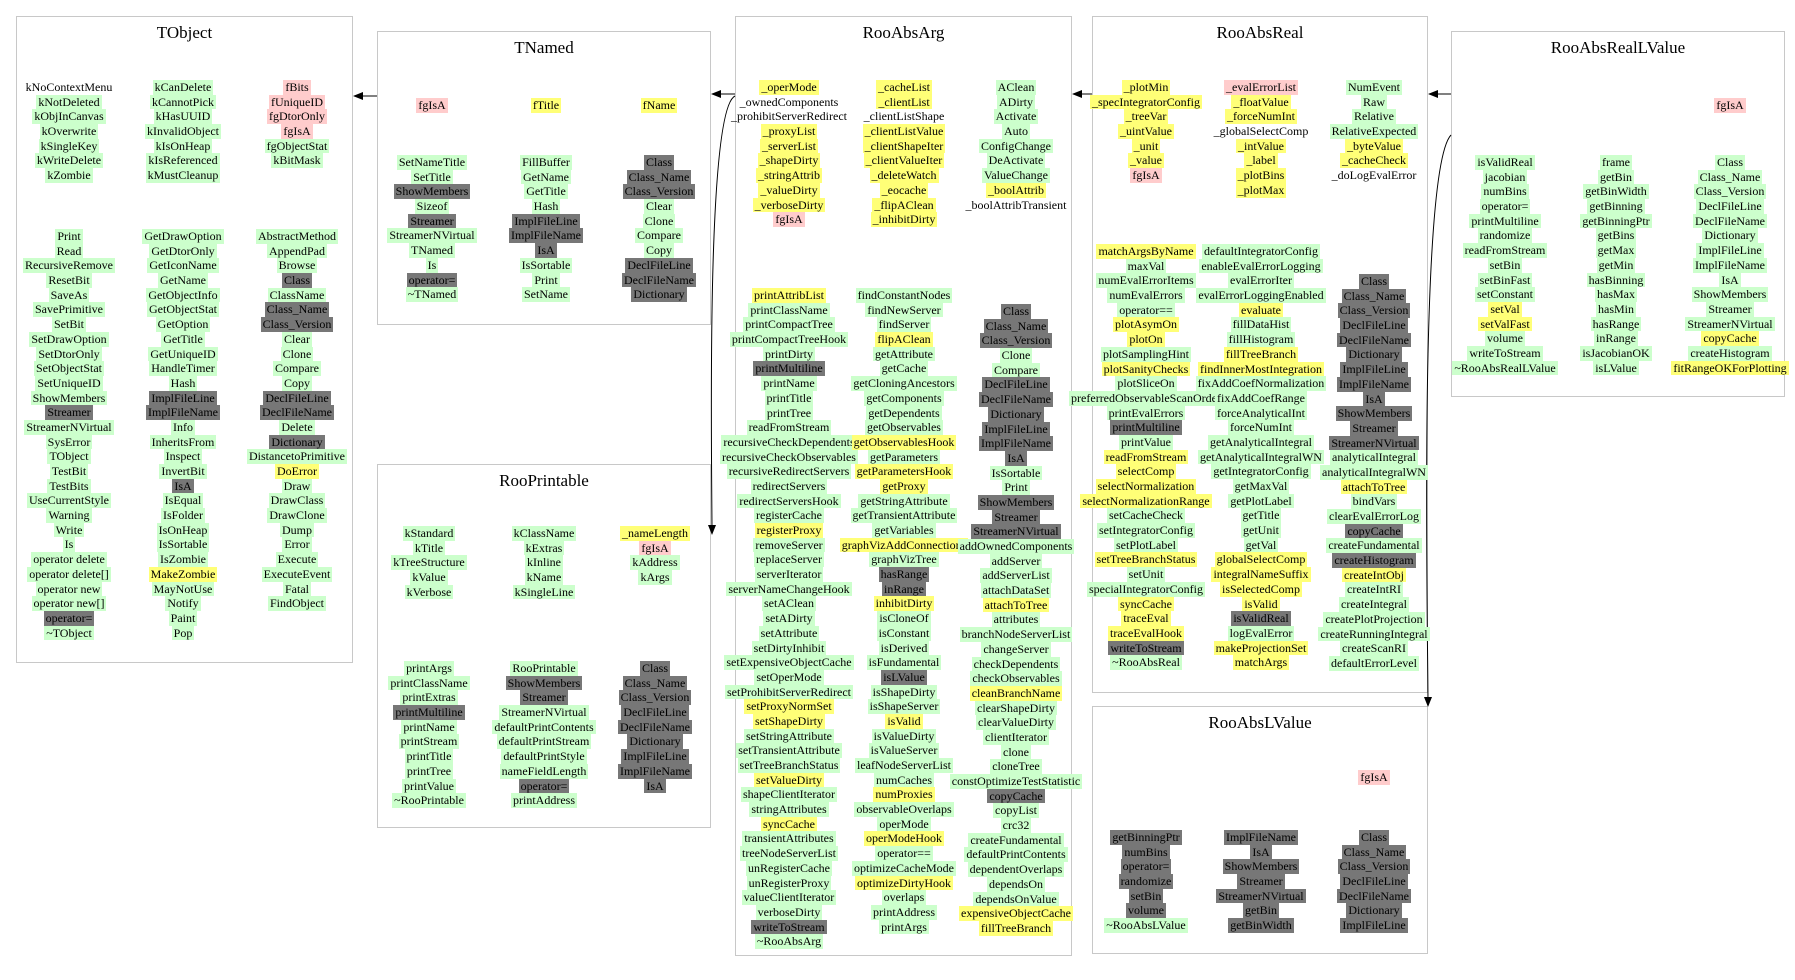 This screenshot has width=1795, height=980. What do you see at coordinates (183, 633) in the screenshot?
I see `member-item: Pop` at bounding box center [183, 633].